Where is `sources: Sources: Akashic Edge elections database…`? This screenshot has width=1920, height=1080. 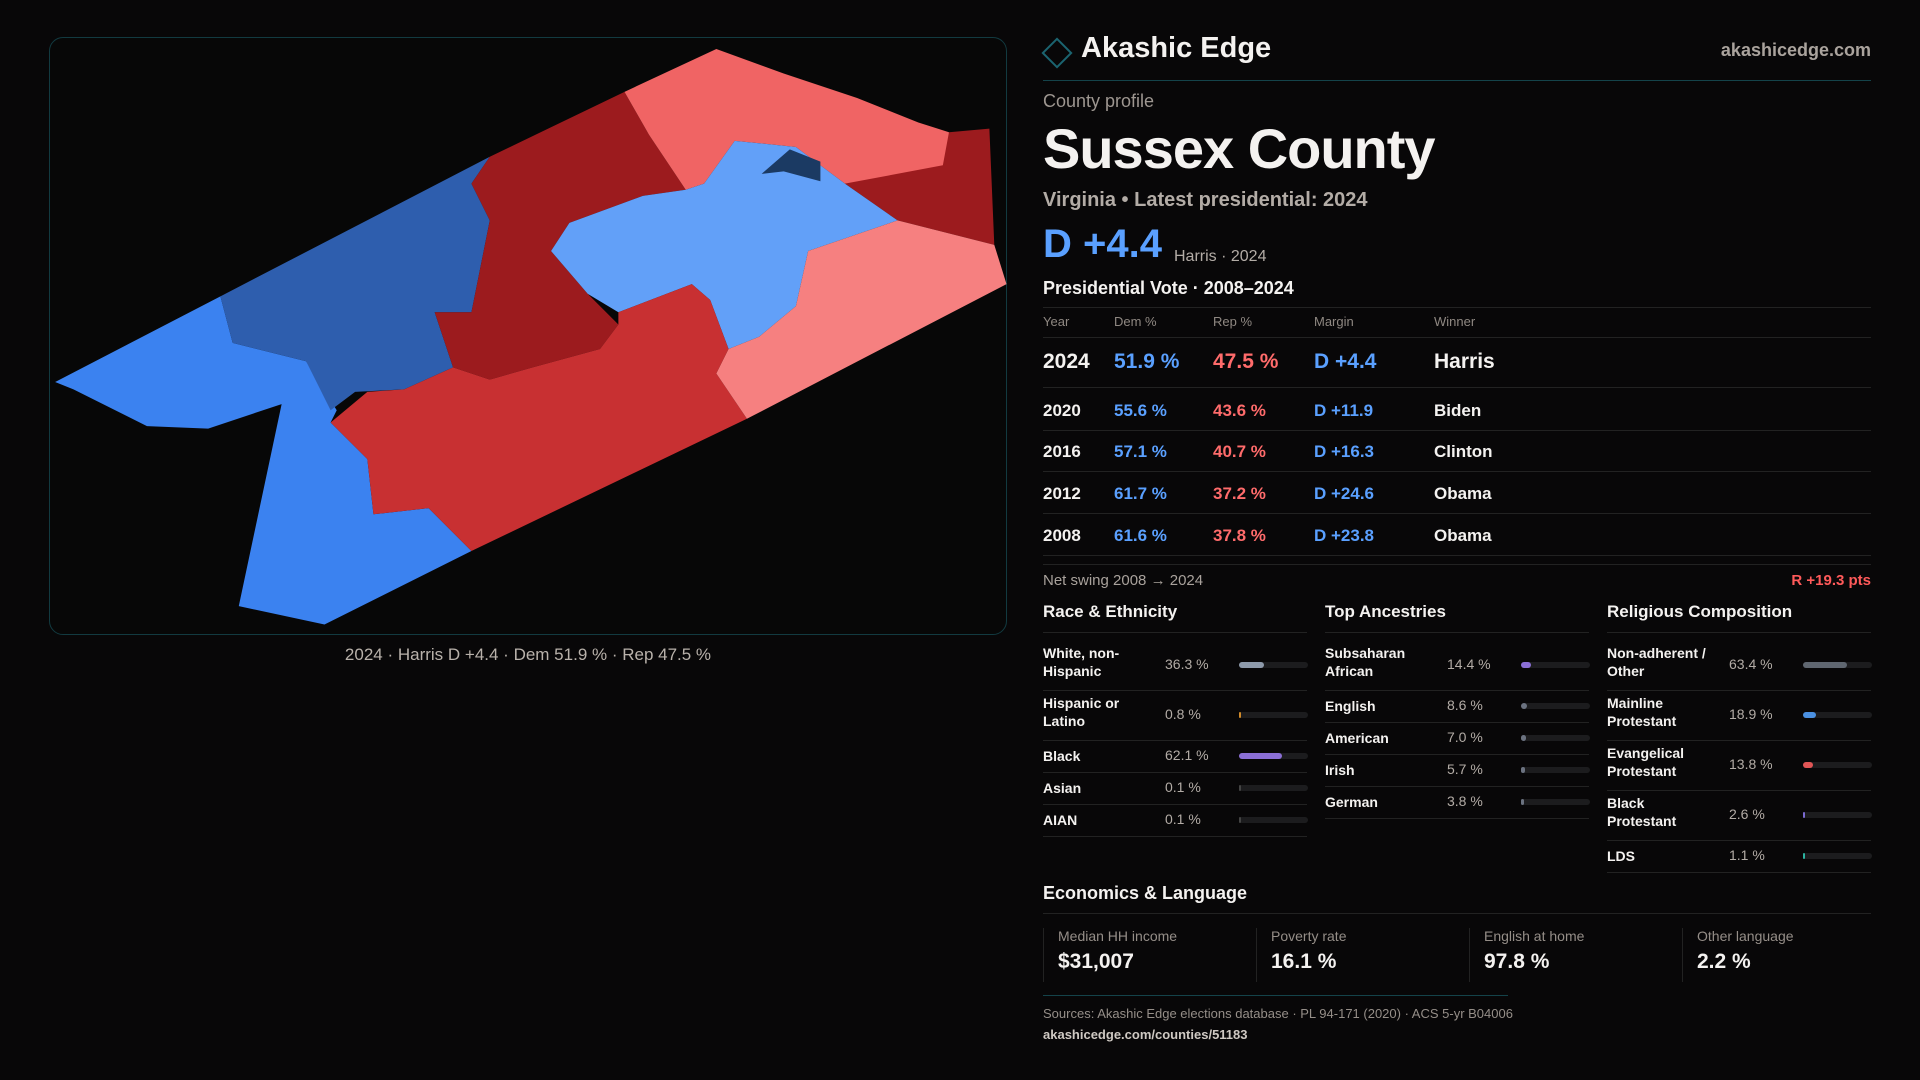 sources: Sources: Akashic Edge elections database… is located at coordinates (1278, 1013).